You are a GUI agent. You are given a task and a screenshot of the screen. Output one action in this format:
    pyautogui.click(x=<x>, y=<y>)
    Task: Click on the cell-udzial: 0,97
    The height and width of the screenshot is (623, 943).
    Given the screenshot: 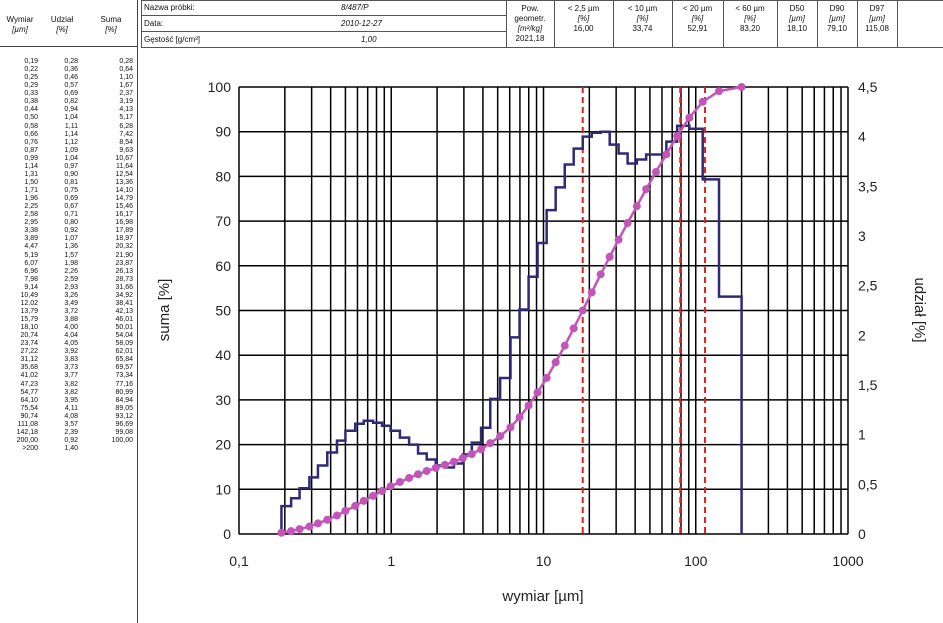 What is the action you would take?
    pyautogui.click(x=71, y=166)
    